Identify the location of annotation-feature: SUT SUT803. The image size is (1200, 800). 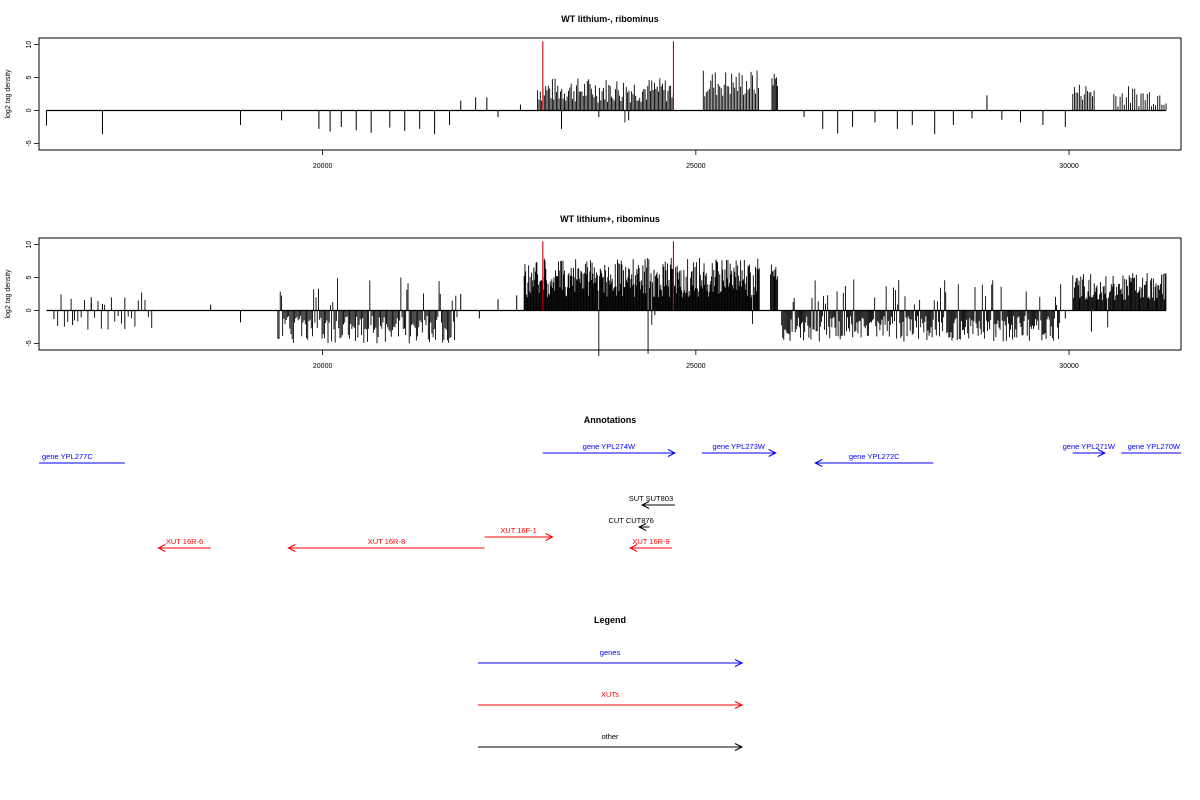
(652, 501).